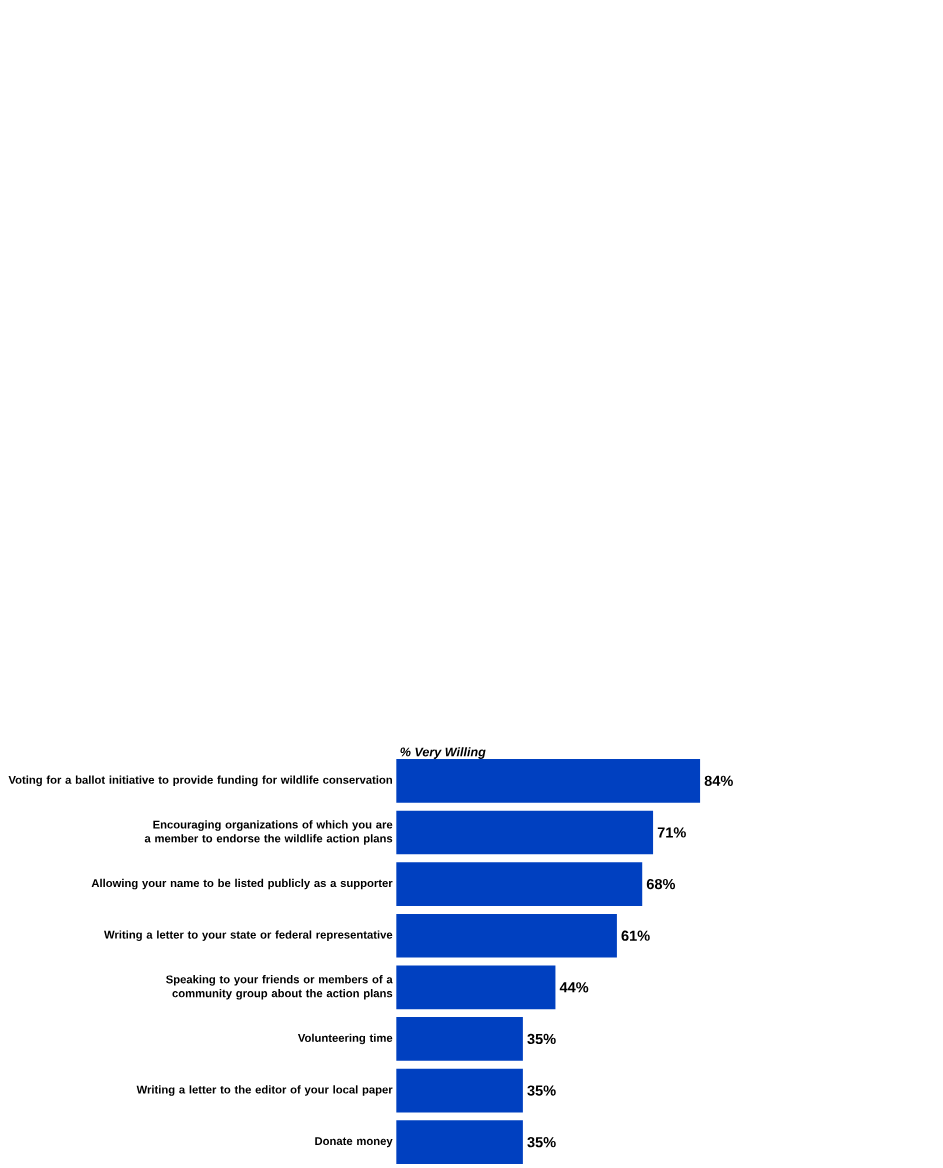  Describe the element at coordinates (443, 753) in the screenshot. I see `chart-title: % Very Willing` at that location.